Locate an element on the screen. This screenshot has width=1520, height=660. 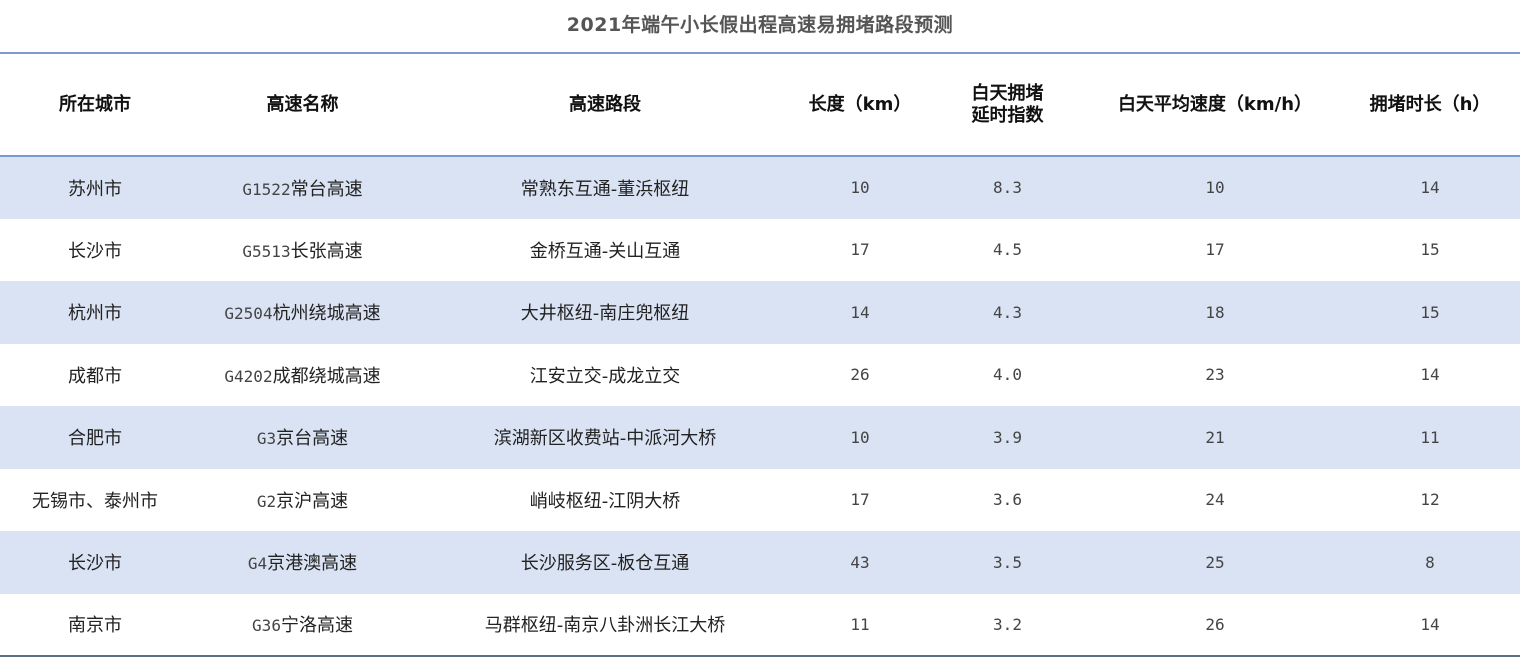
length-length: 43 is located at coordinates (860, 562).